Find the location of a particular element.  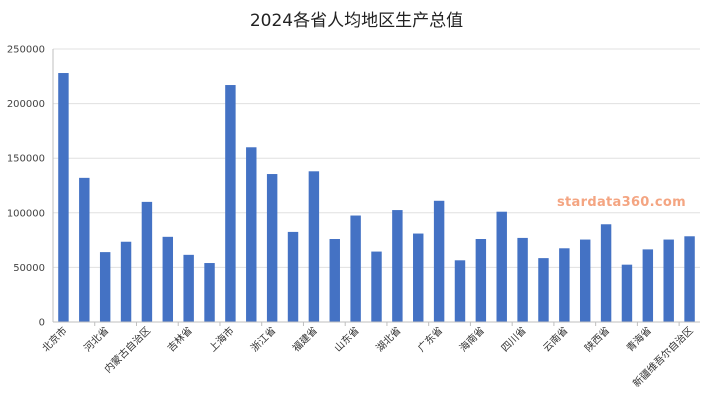

y-tick-label: 0 is located at coordinates (42, 323).